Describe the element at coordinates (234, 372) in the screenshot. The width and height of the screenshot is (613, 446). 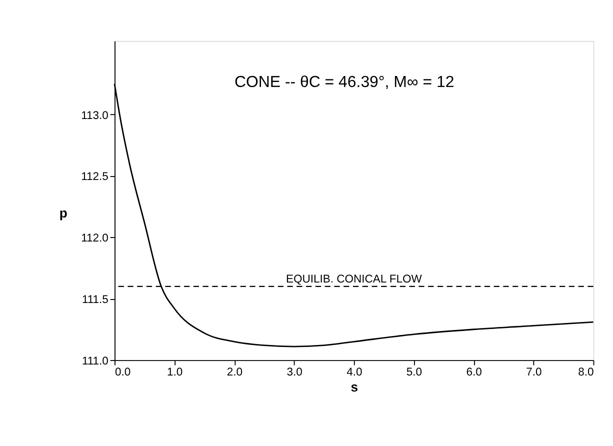
I see `x-tick-label: 2.0` at that location.